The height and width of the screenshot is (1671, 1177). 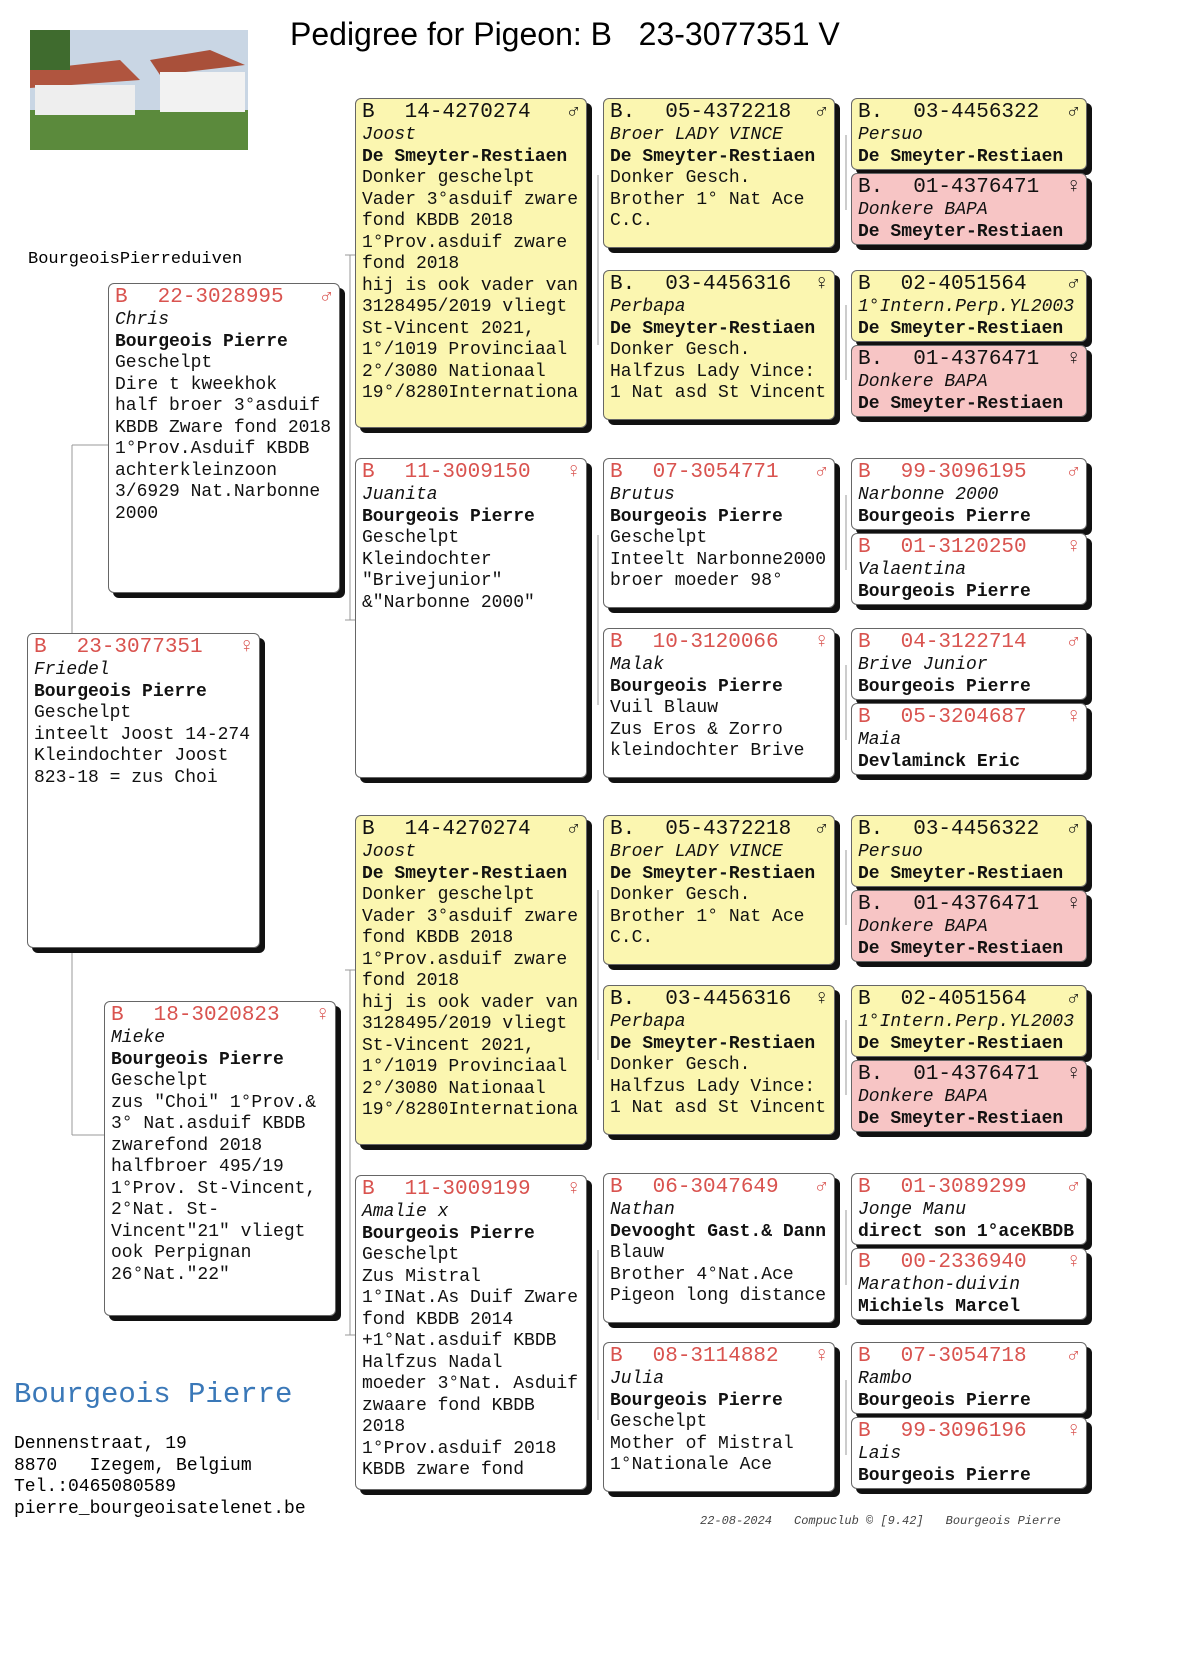 I want to click on ring-number: 14-4270274, so click(x=467, y=829).